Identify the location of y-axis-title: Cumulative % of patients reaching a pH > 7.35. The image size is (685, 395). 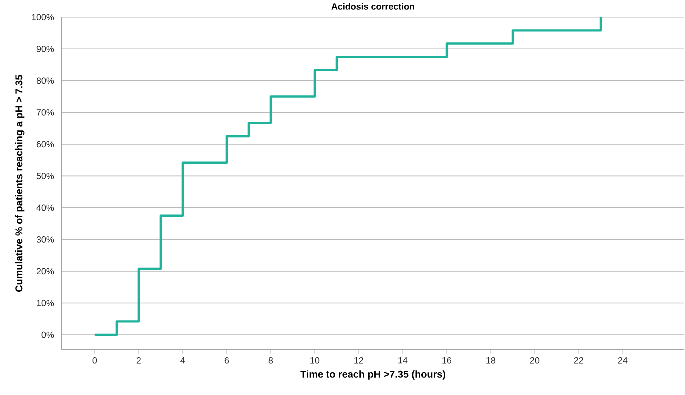
(20, 183).